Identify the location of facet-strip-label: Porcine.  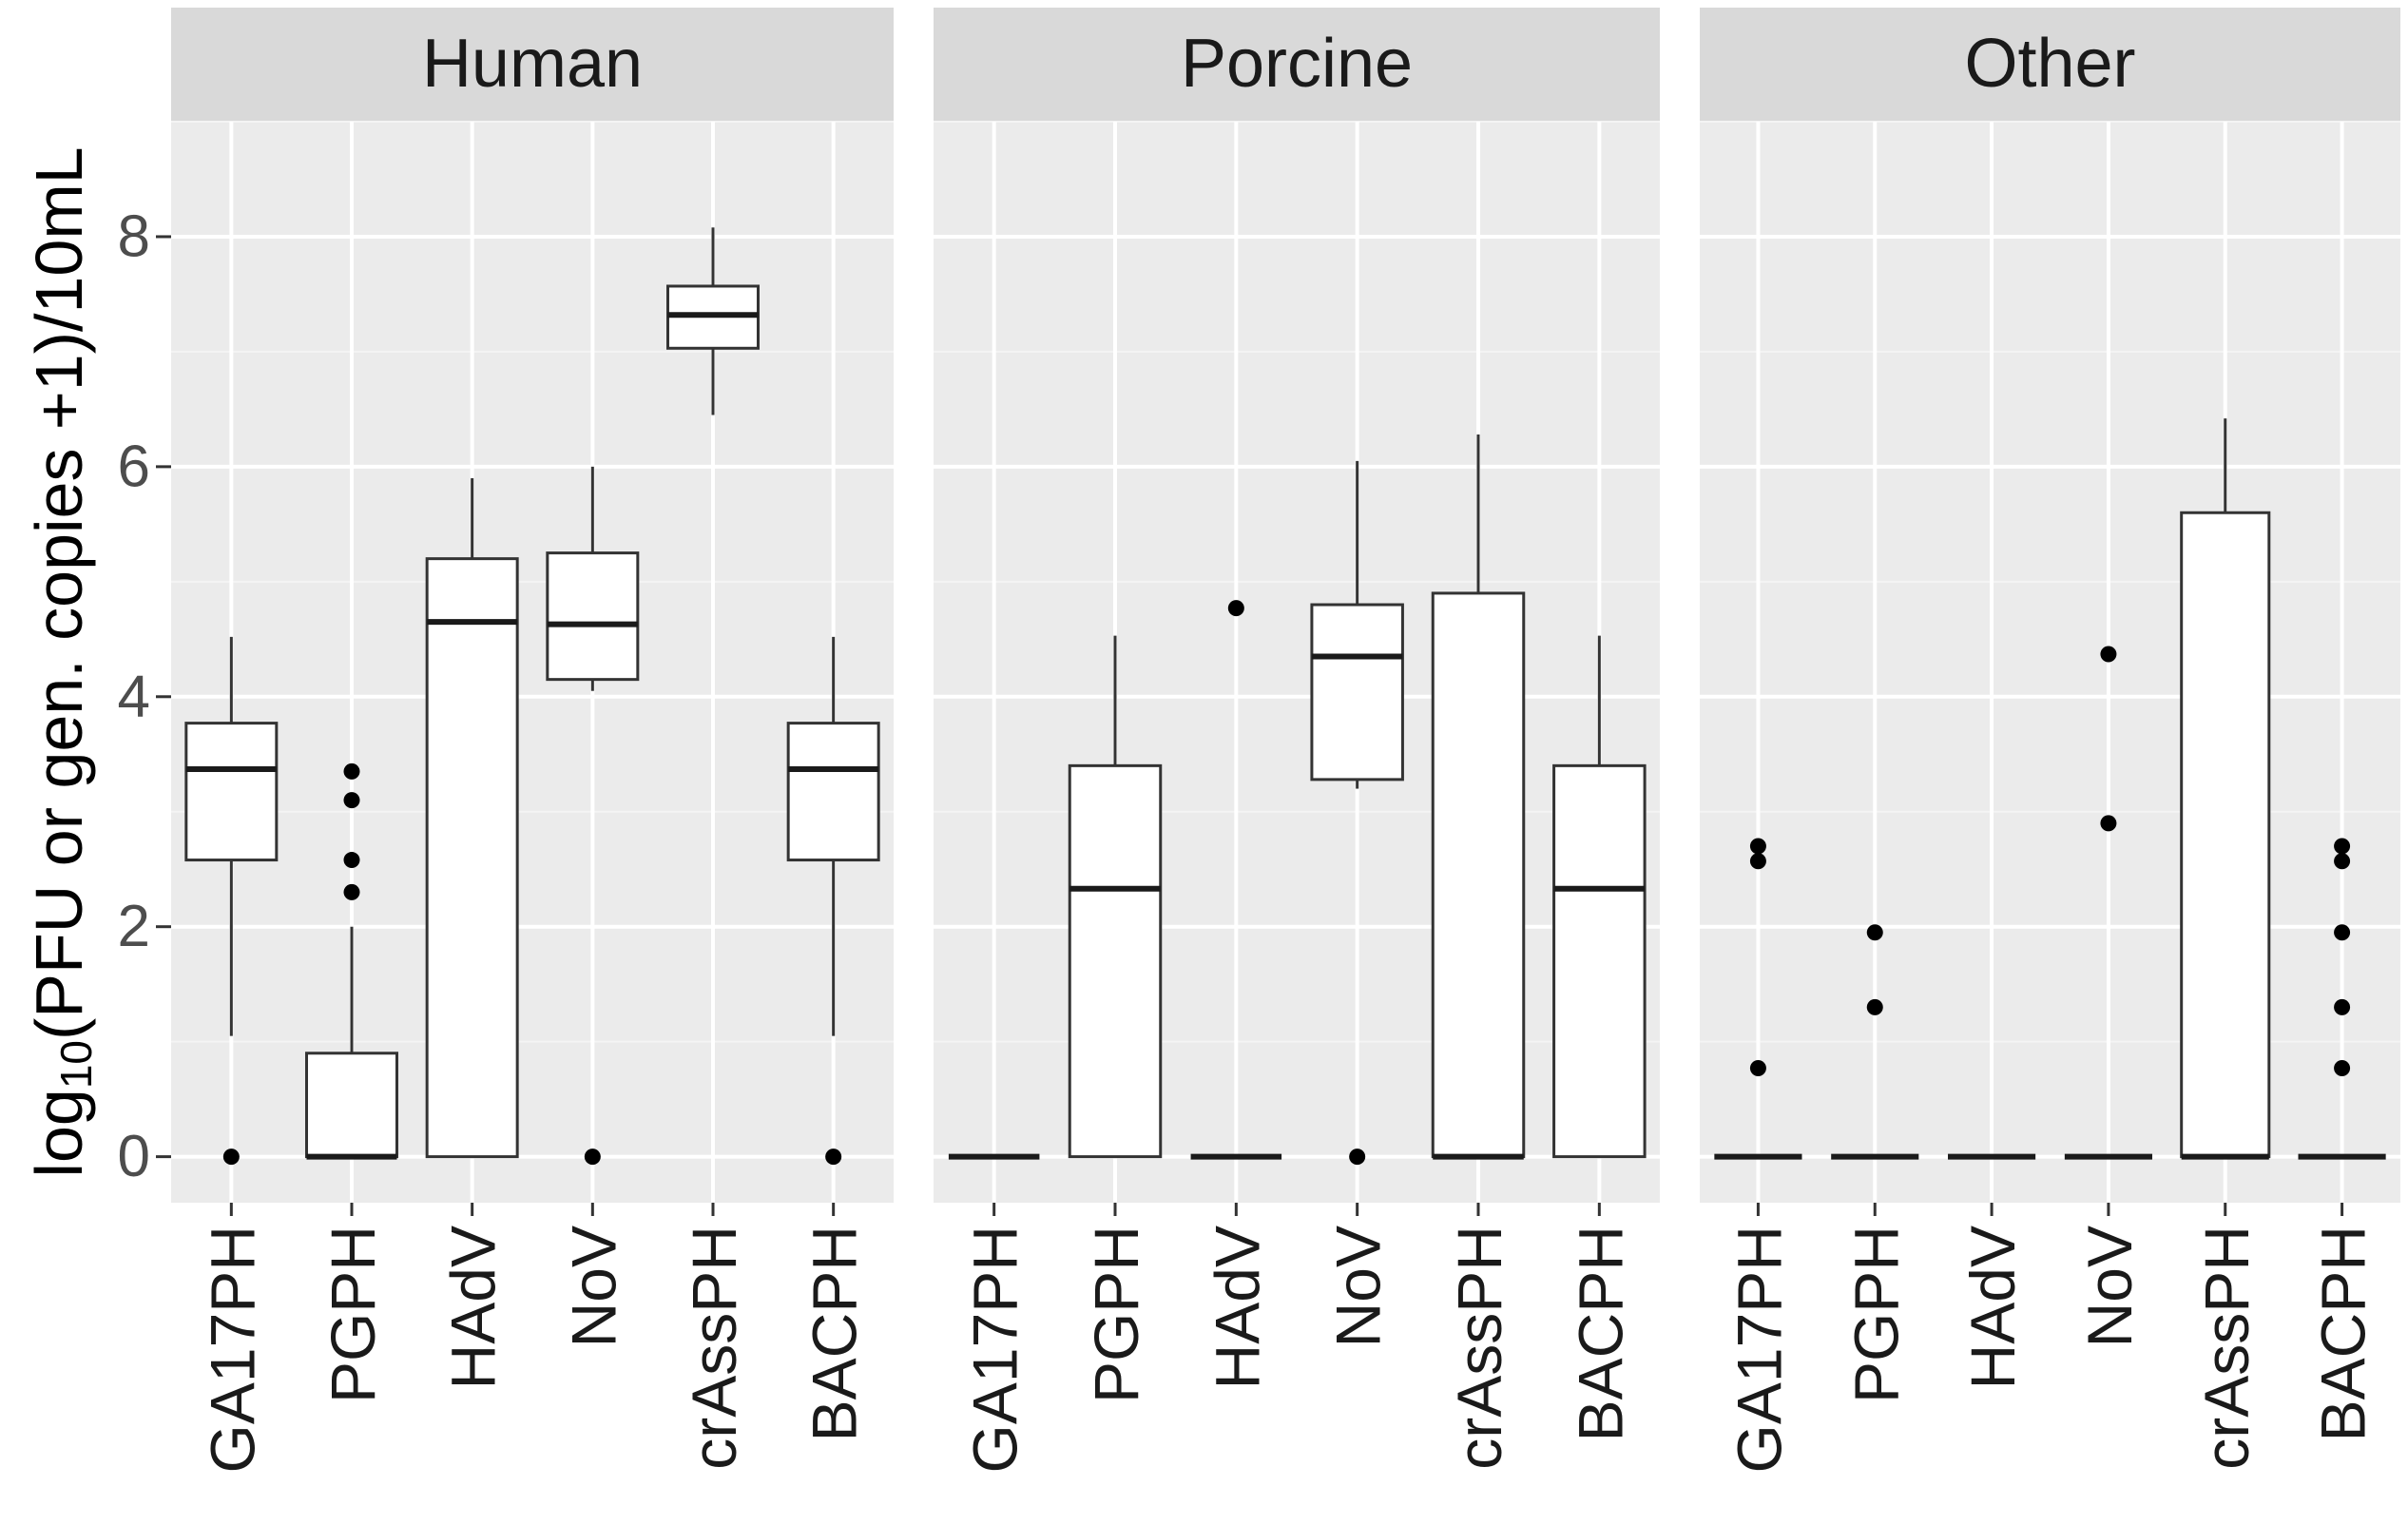
(1297, 64).